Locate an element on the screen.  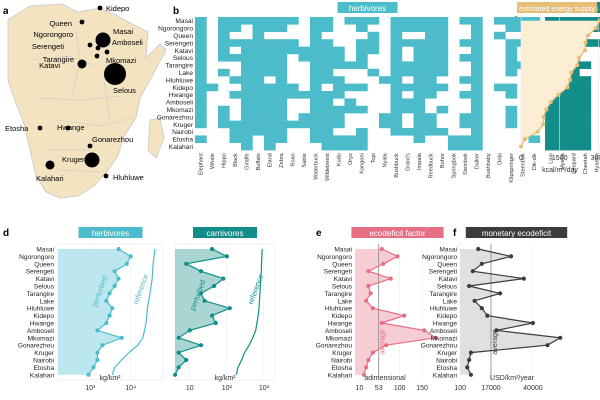
heatmap-cell-tarangire-giraffe is located at coordinates (247, 65).